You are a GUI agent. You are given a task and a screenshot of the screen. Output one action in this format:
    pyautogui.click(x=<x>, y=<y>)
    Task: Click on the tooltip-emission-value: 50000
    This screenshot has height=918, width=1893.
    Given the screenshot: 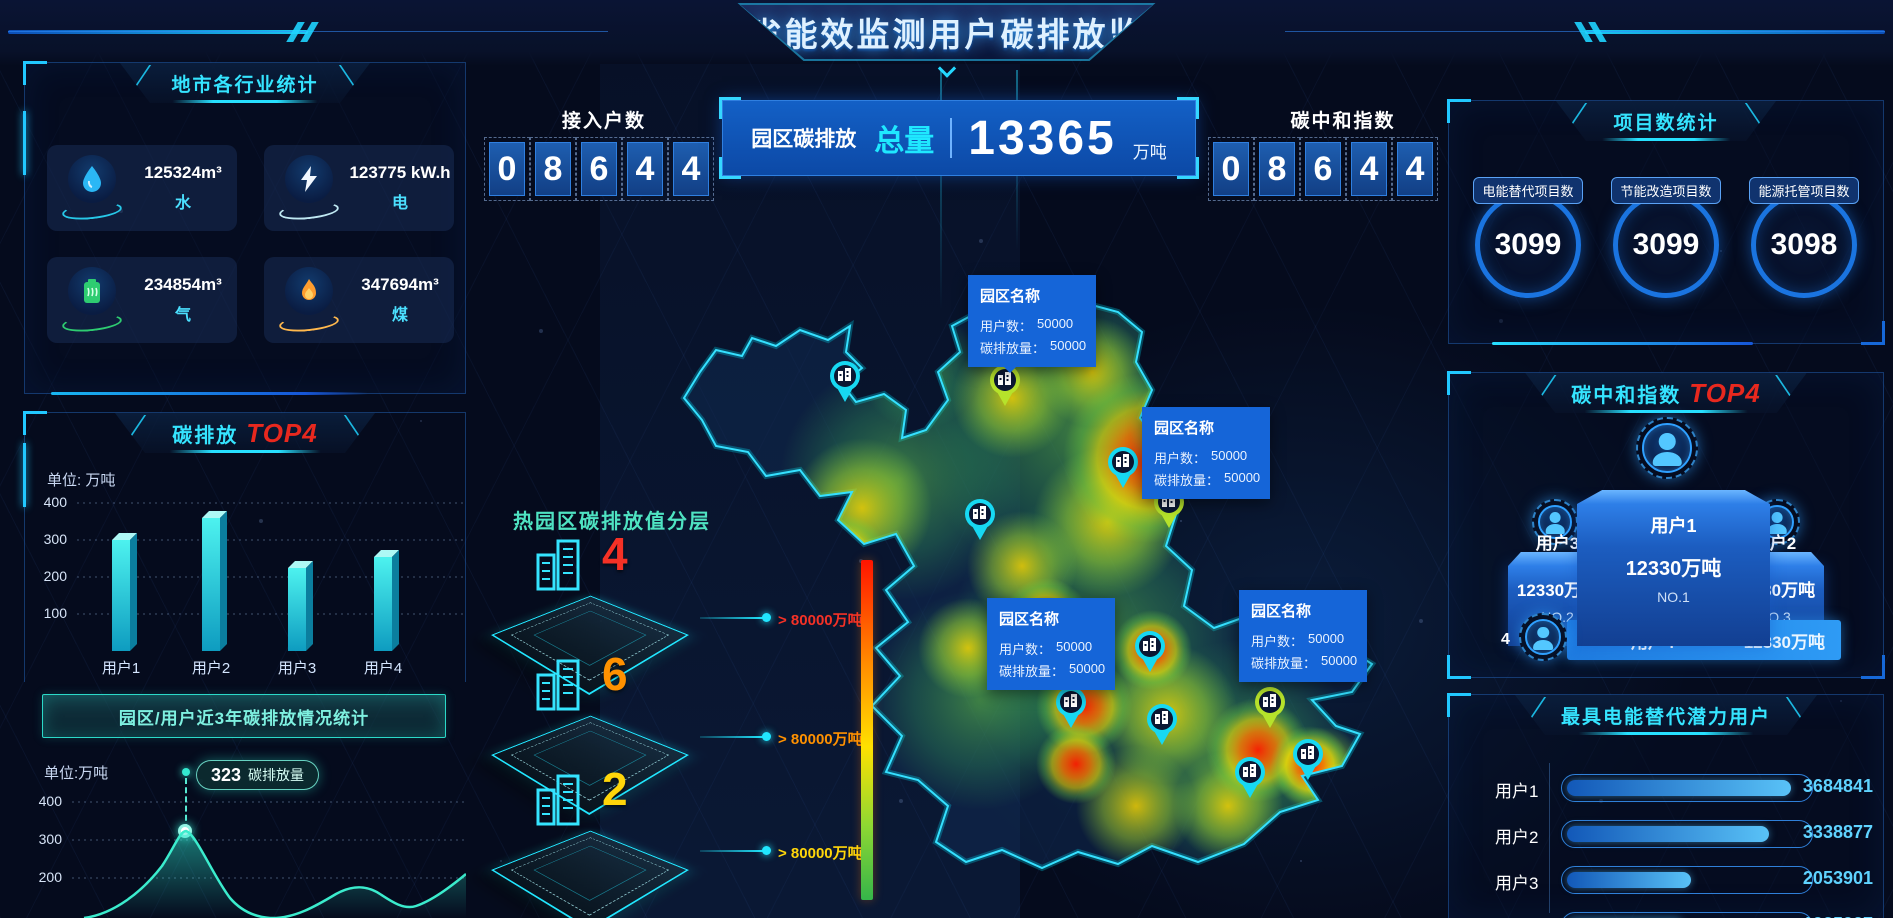 What is the action you would take?
    pyautogui.click(x=1068, y=345)
    